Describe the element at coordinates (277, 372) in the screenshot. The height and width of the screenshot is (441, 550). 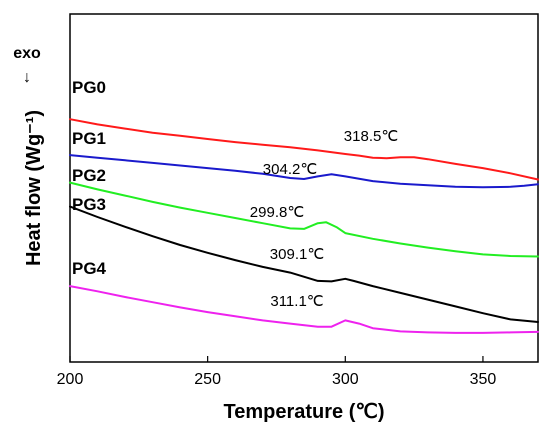
I see `x-ticks: 200 250 300 350` at that location.